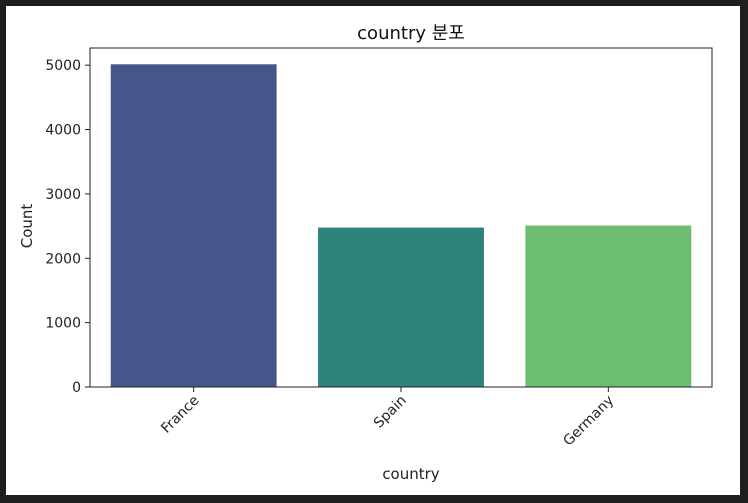 This screenshot has height=503, width=748. I want to click on bar-spain, so click(401, 307).